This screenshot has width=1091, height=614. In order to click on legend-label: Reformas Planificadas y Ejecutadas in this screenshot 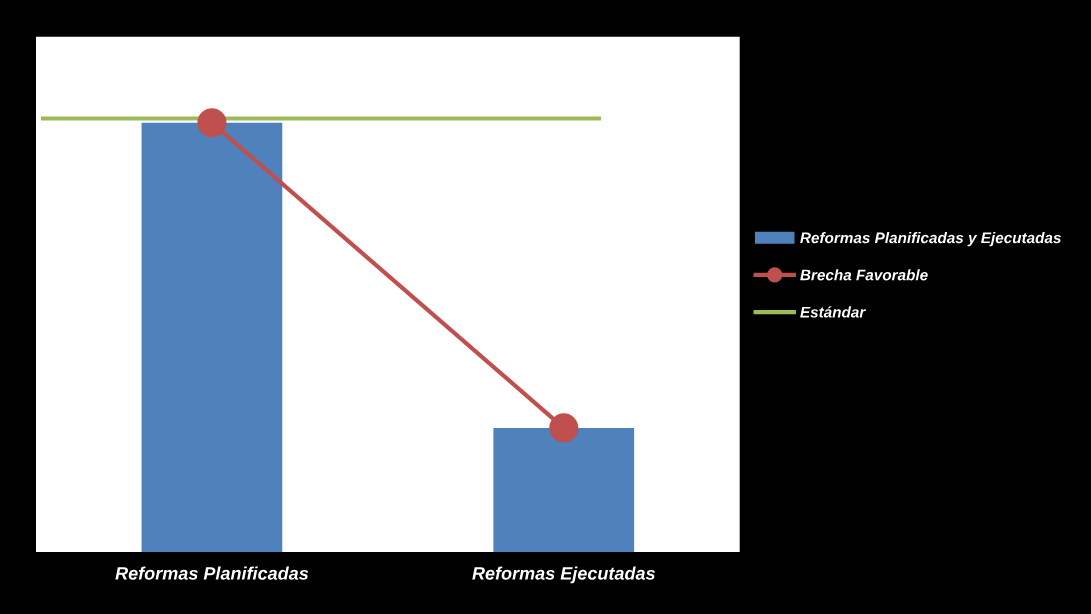, I will do `click(930, 239)`.